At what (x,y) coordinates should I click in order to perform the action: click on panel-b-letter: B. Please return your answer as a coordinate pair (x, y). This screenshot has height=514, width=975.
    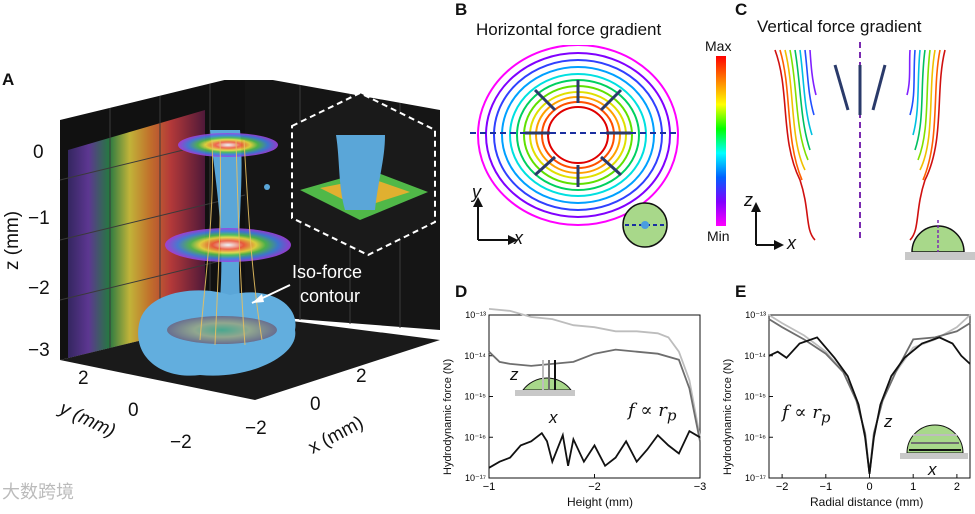
    Looking at the image, I should click on (461, 9).